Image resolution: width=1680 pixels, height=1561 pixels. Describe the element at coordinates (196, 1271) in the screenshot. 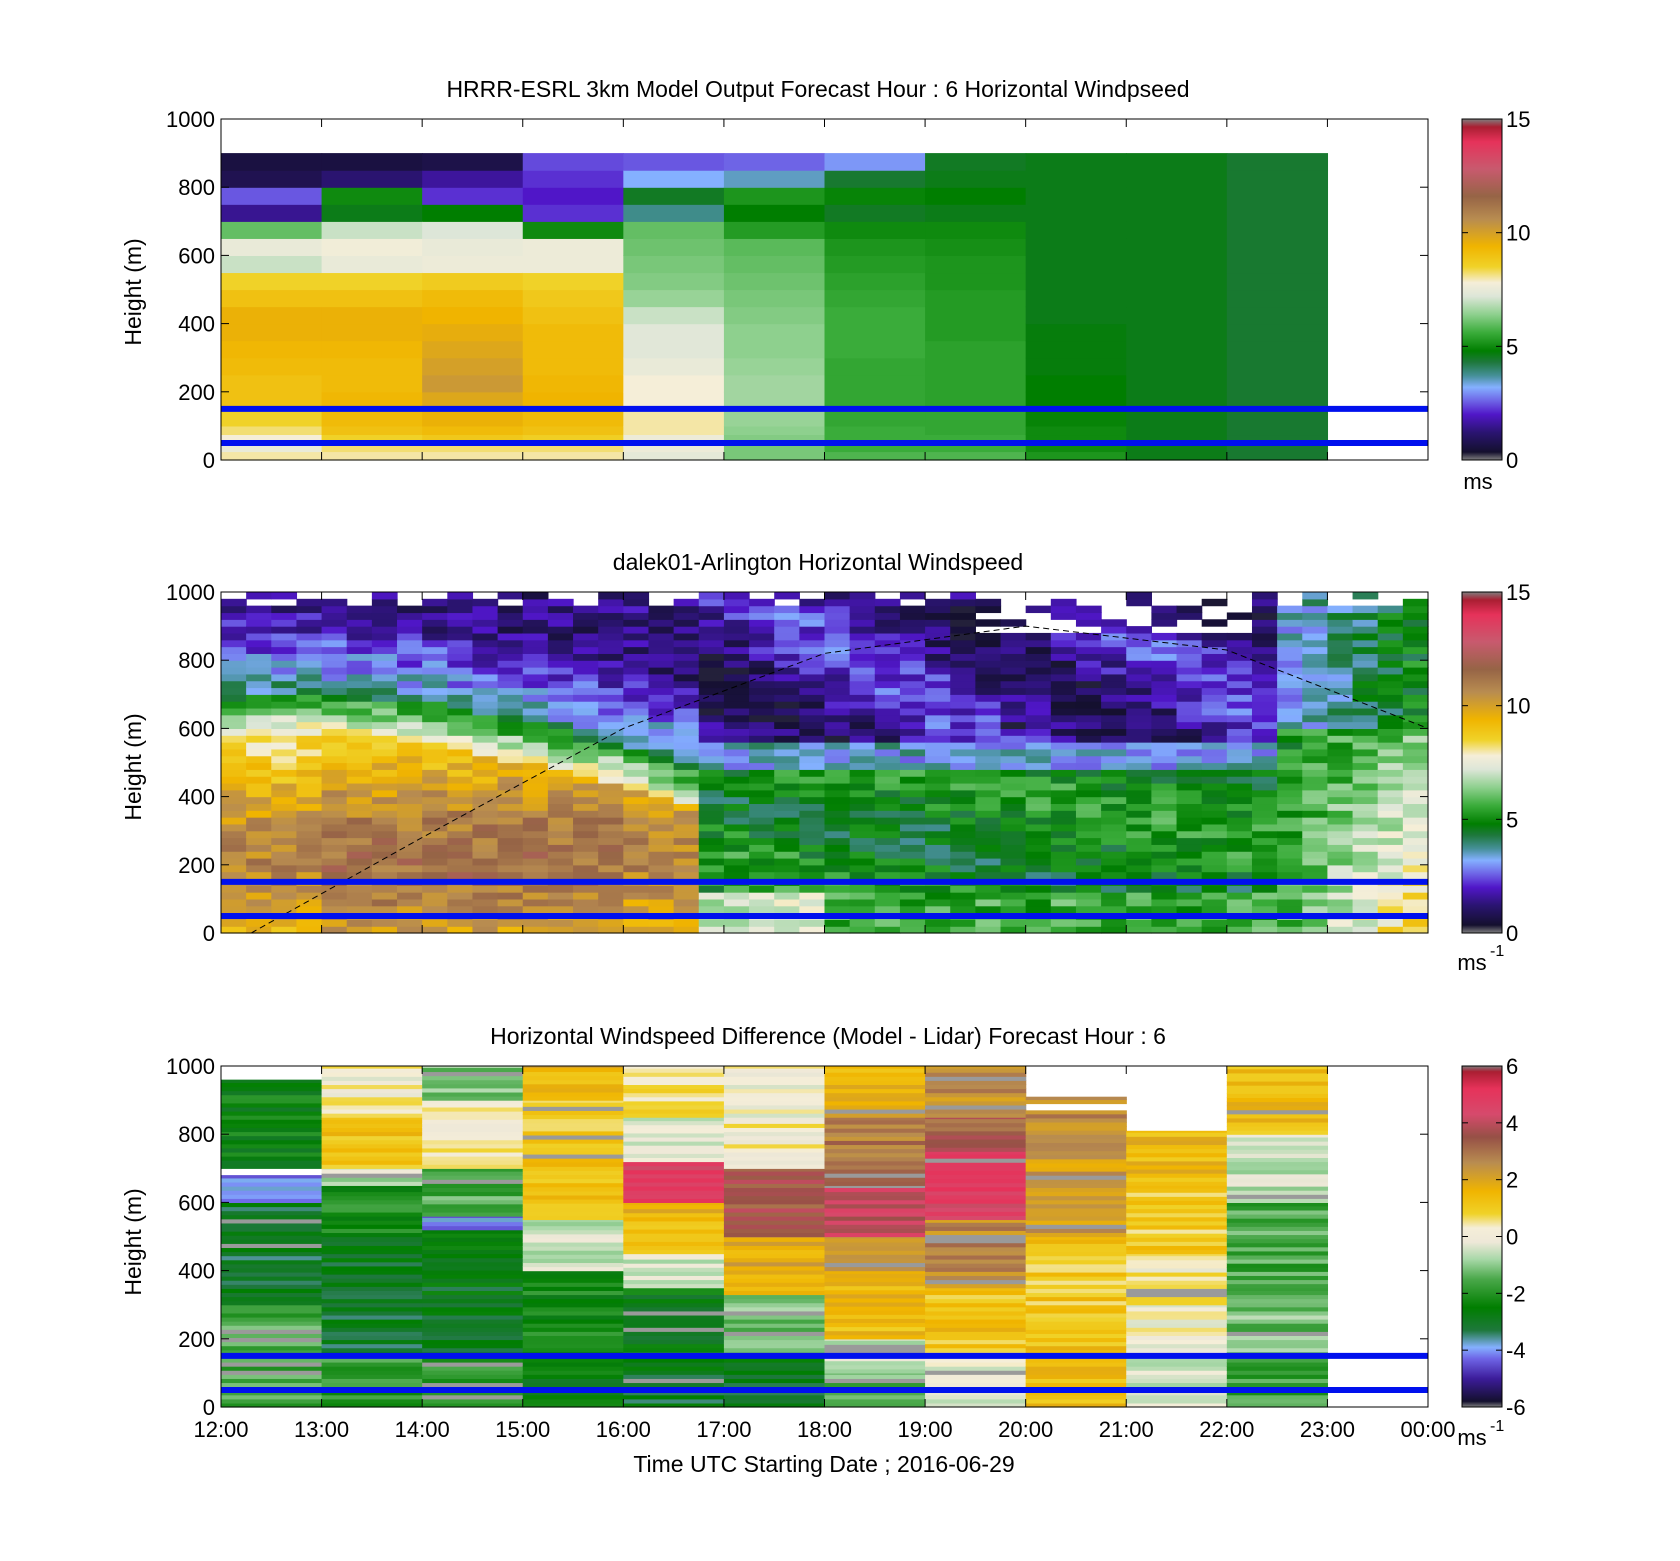

I see `y-tick-label: 400` at that location.